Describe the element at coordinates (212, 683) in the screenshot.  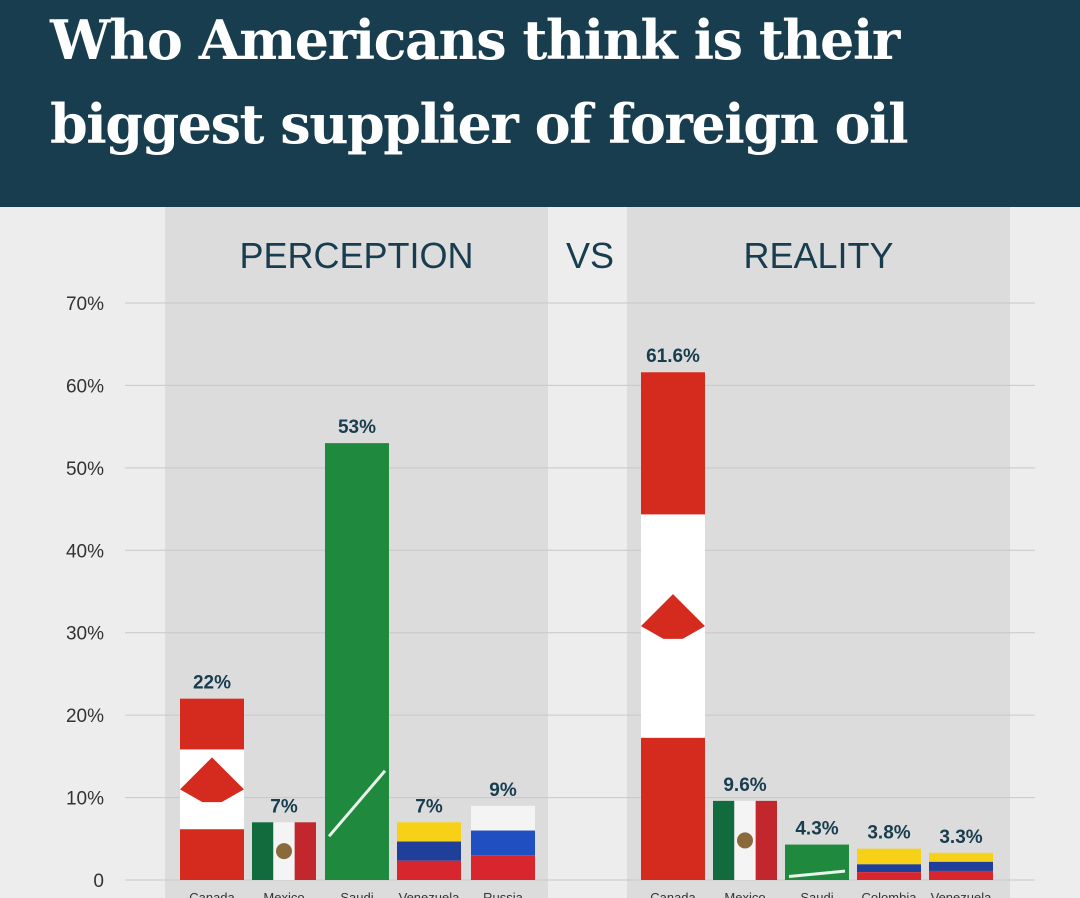
I see `bar-value-label: 22%` at that location.